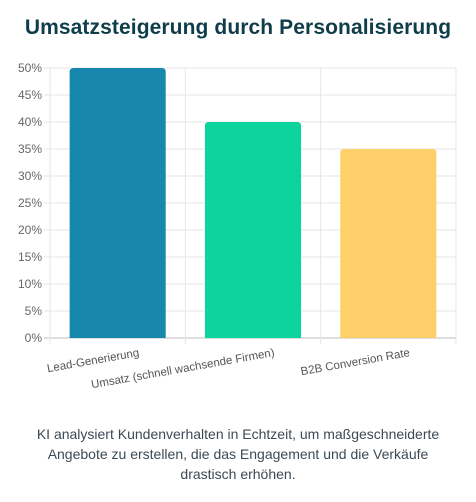 The height and width of the screenshot is (502, 476). Describe the element at coordinates (355, 362) in the screenshot. I see `x-tick-label: B2B Conversion Rate` at that location.